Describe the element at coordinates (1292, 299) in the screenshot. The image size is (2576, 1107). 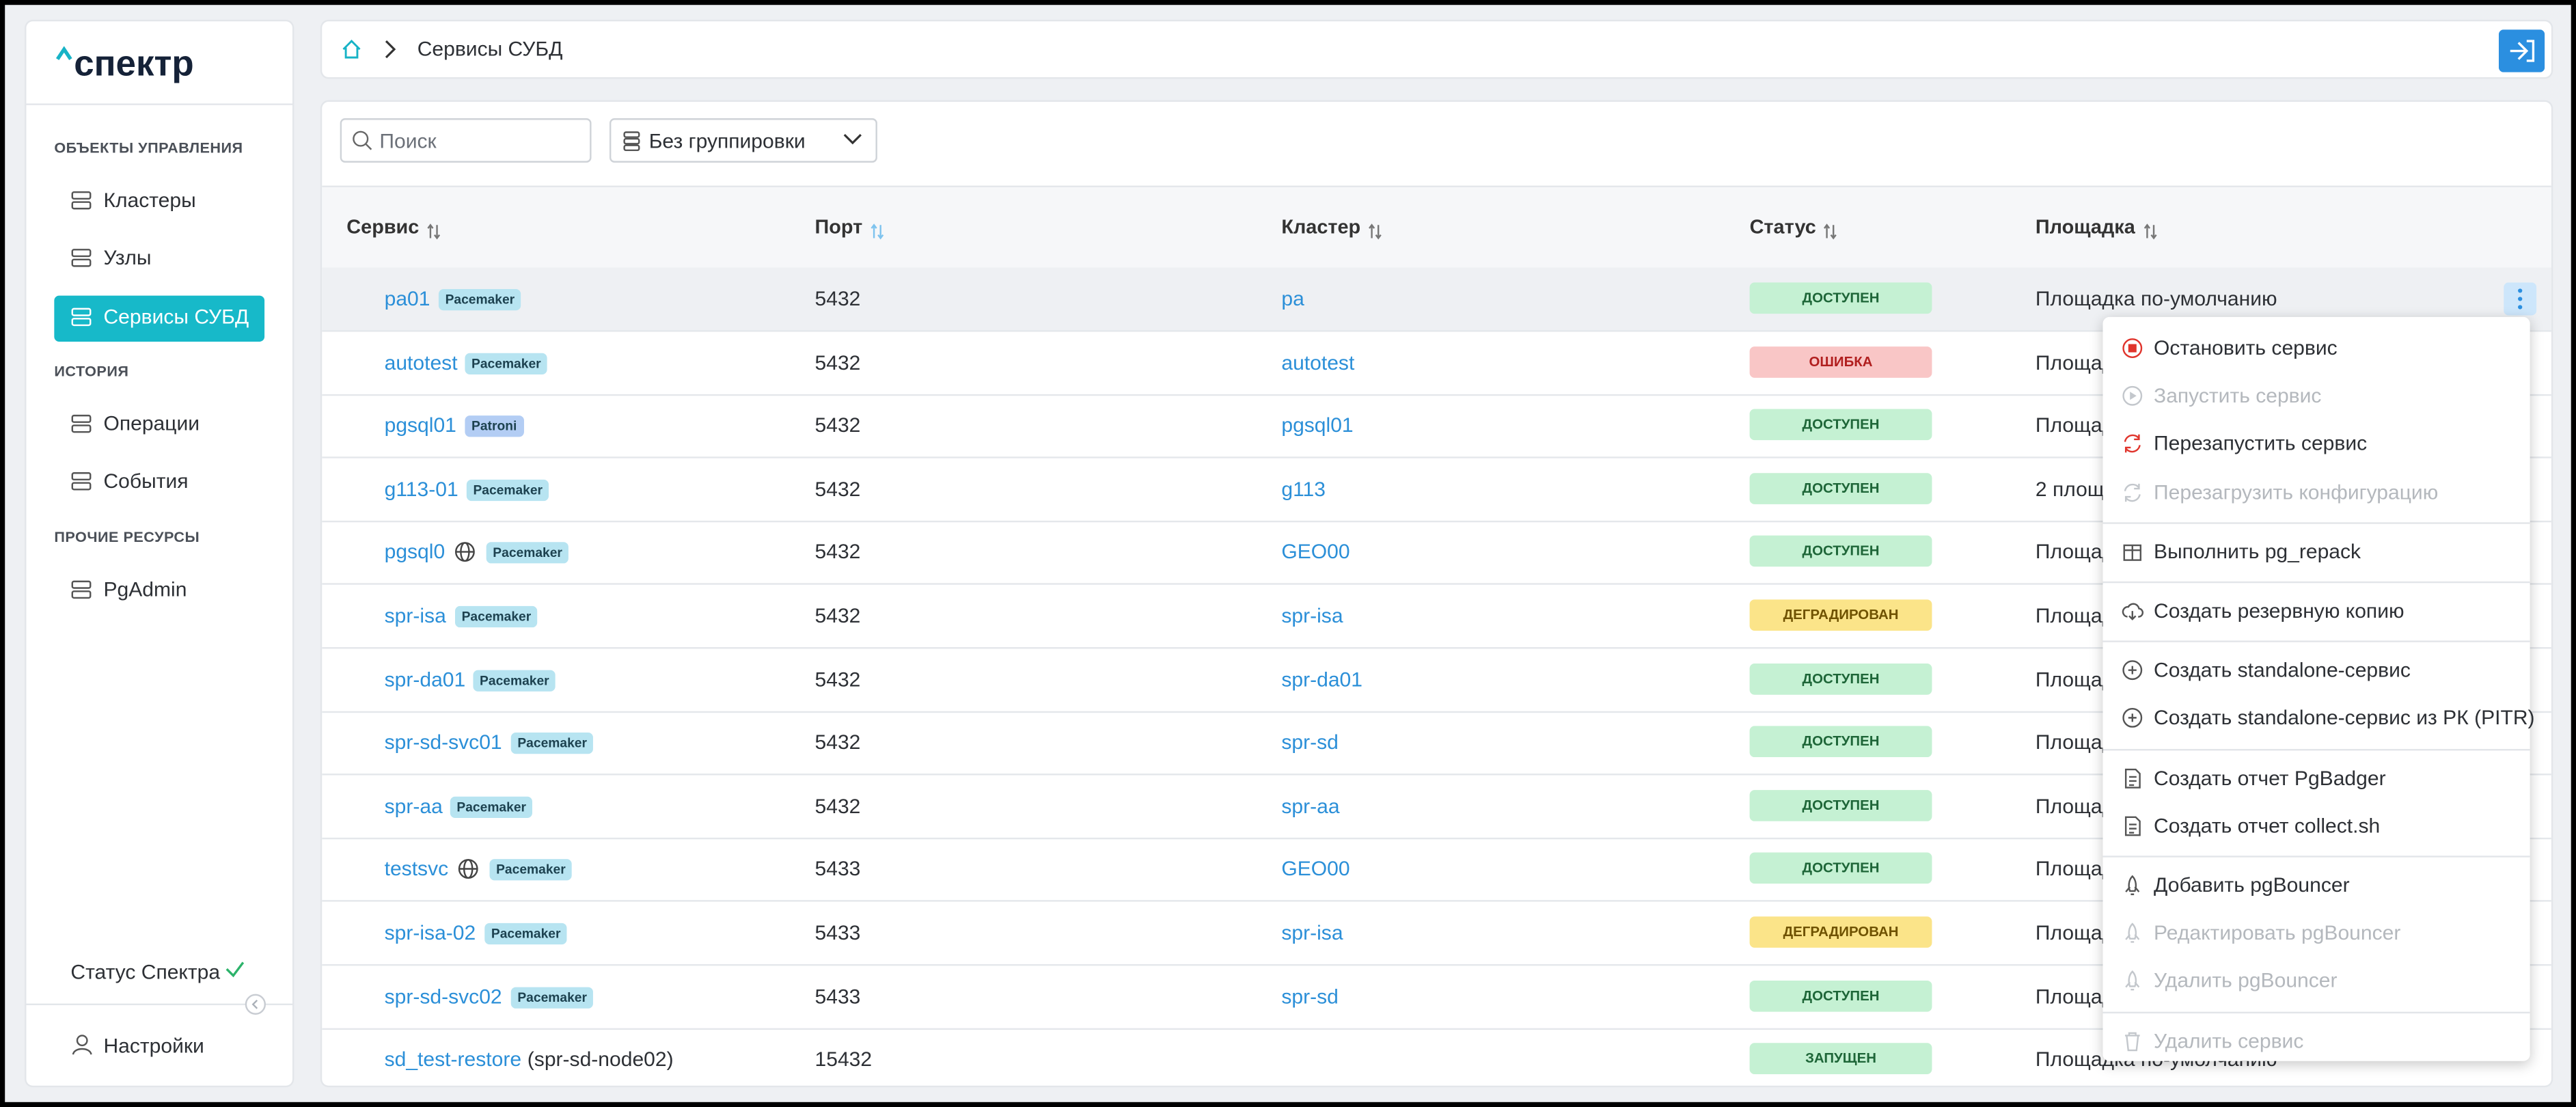
I see `cluster-link: pa` at that location.